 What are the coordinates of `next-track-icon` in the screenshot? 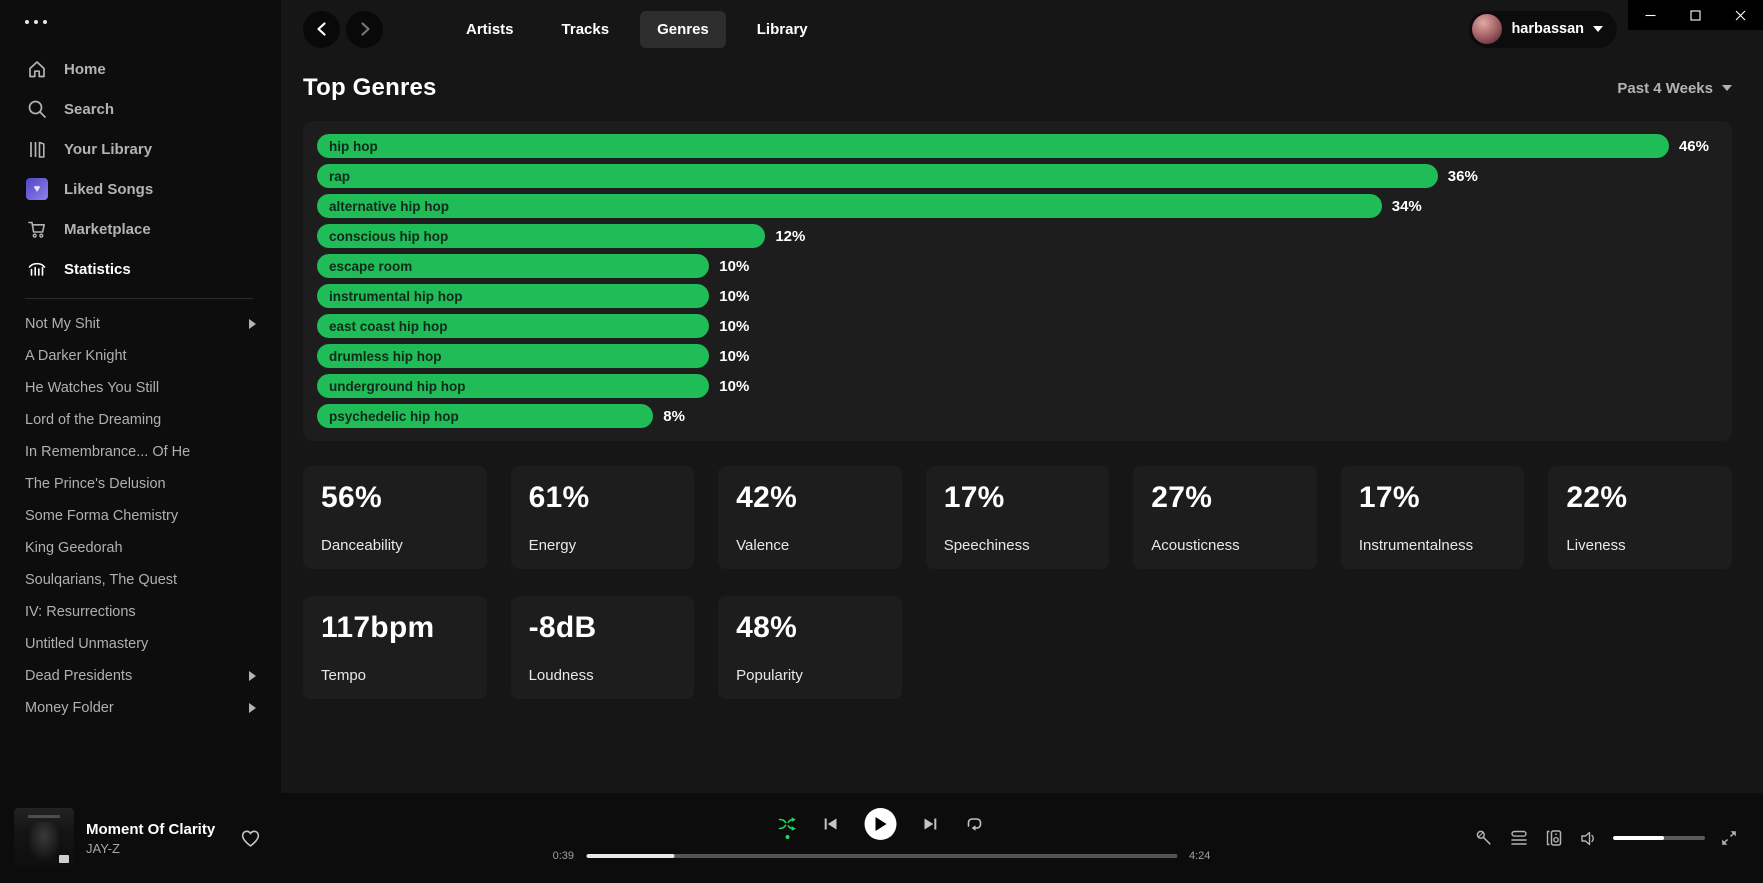 It's located at (931, 824).